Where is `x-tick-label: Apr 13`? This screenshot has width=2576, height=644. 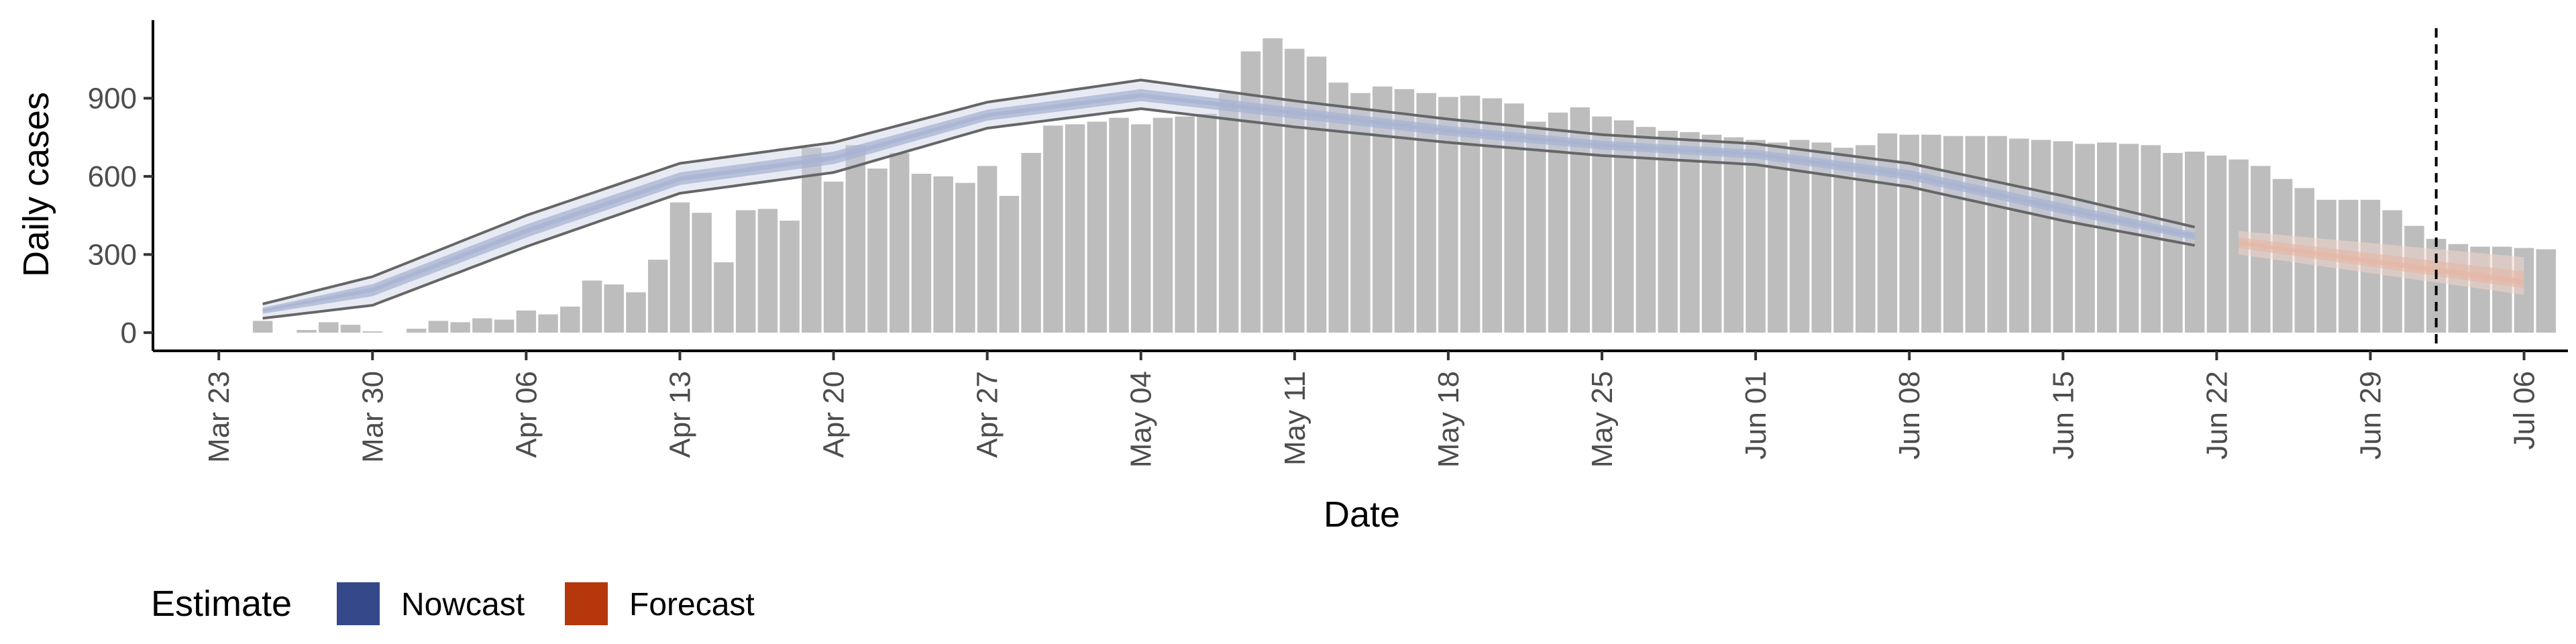 x-tick-label: Apr 13 is located at coordinates (680, 414).